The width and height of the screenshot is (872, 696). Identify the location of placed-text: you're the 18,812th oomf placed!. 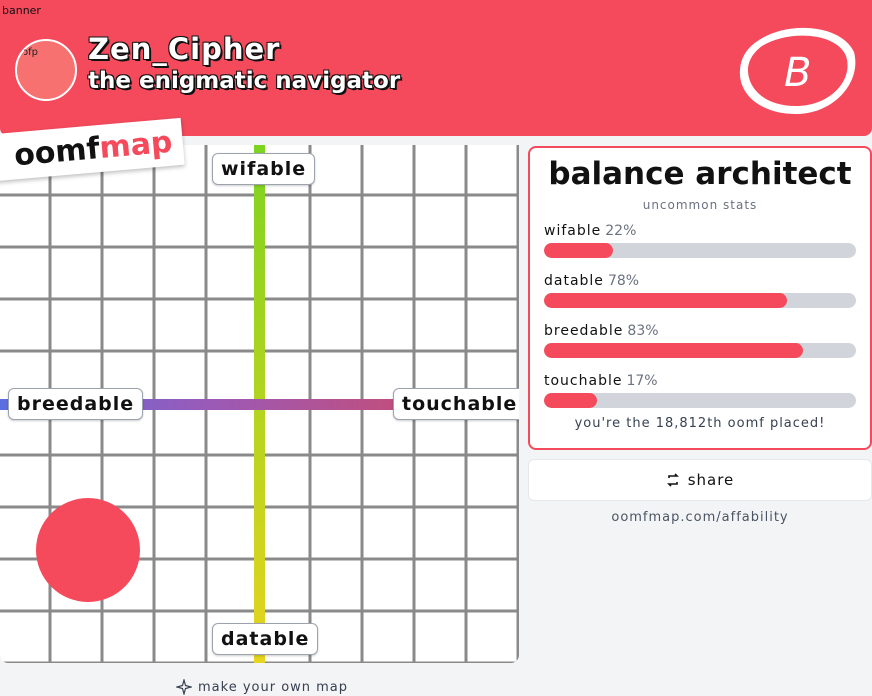
(700, 423).